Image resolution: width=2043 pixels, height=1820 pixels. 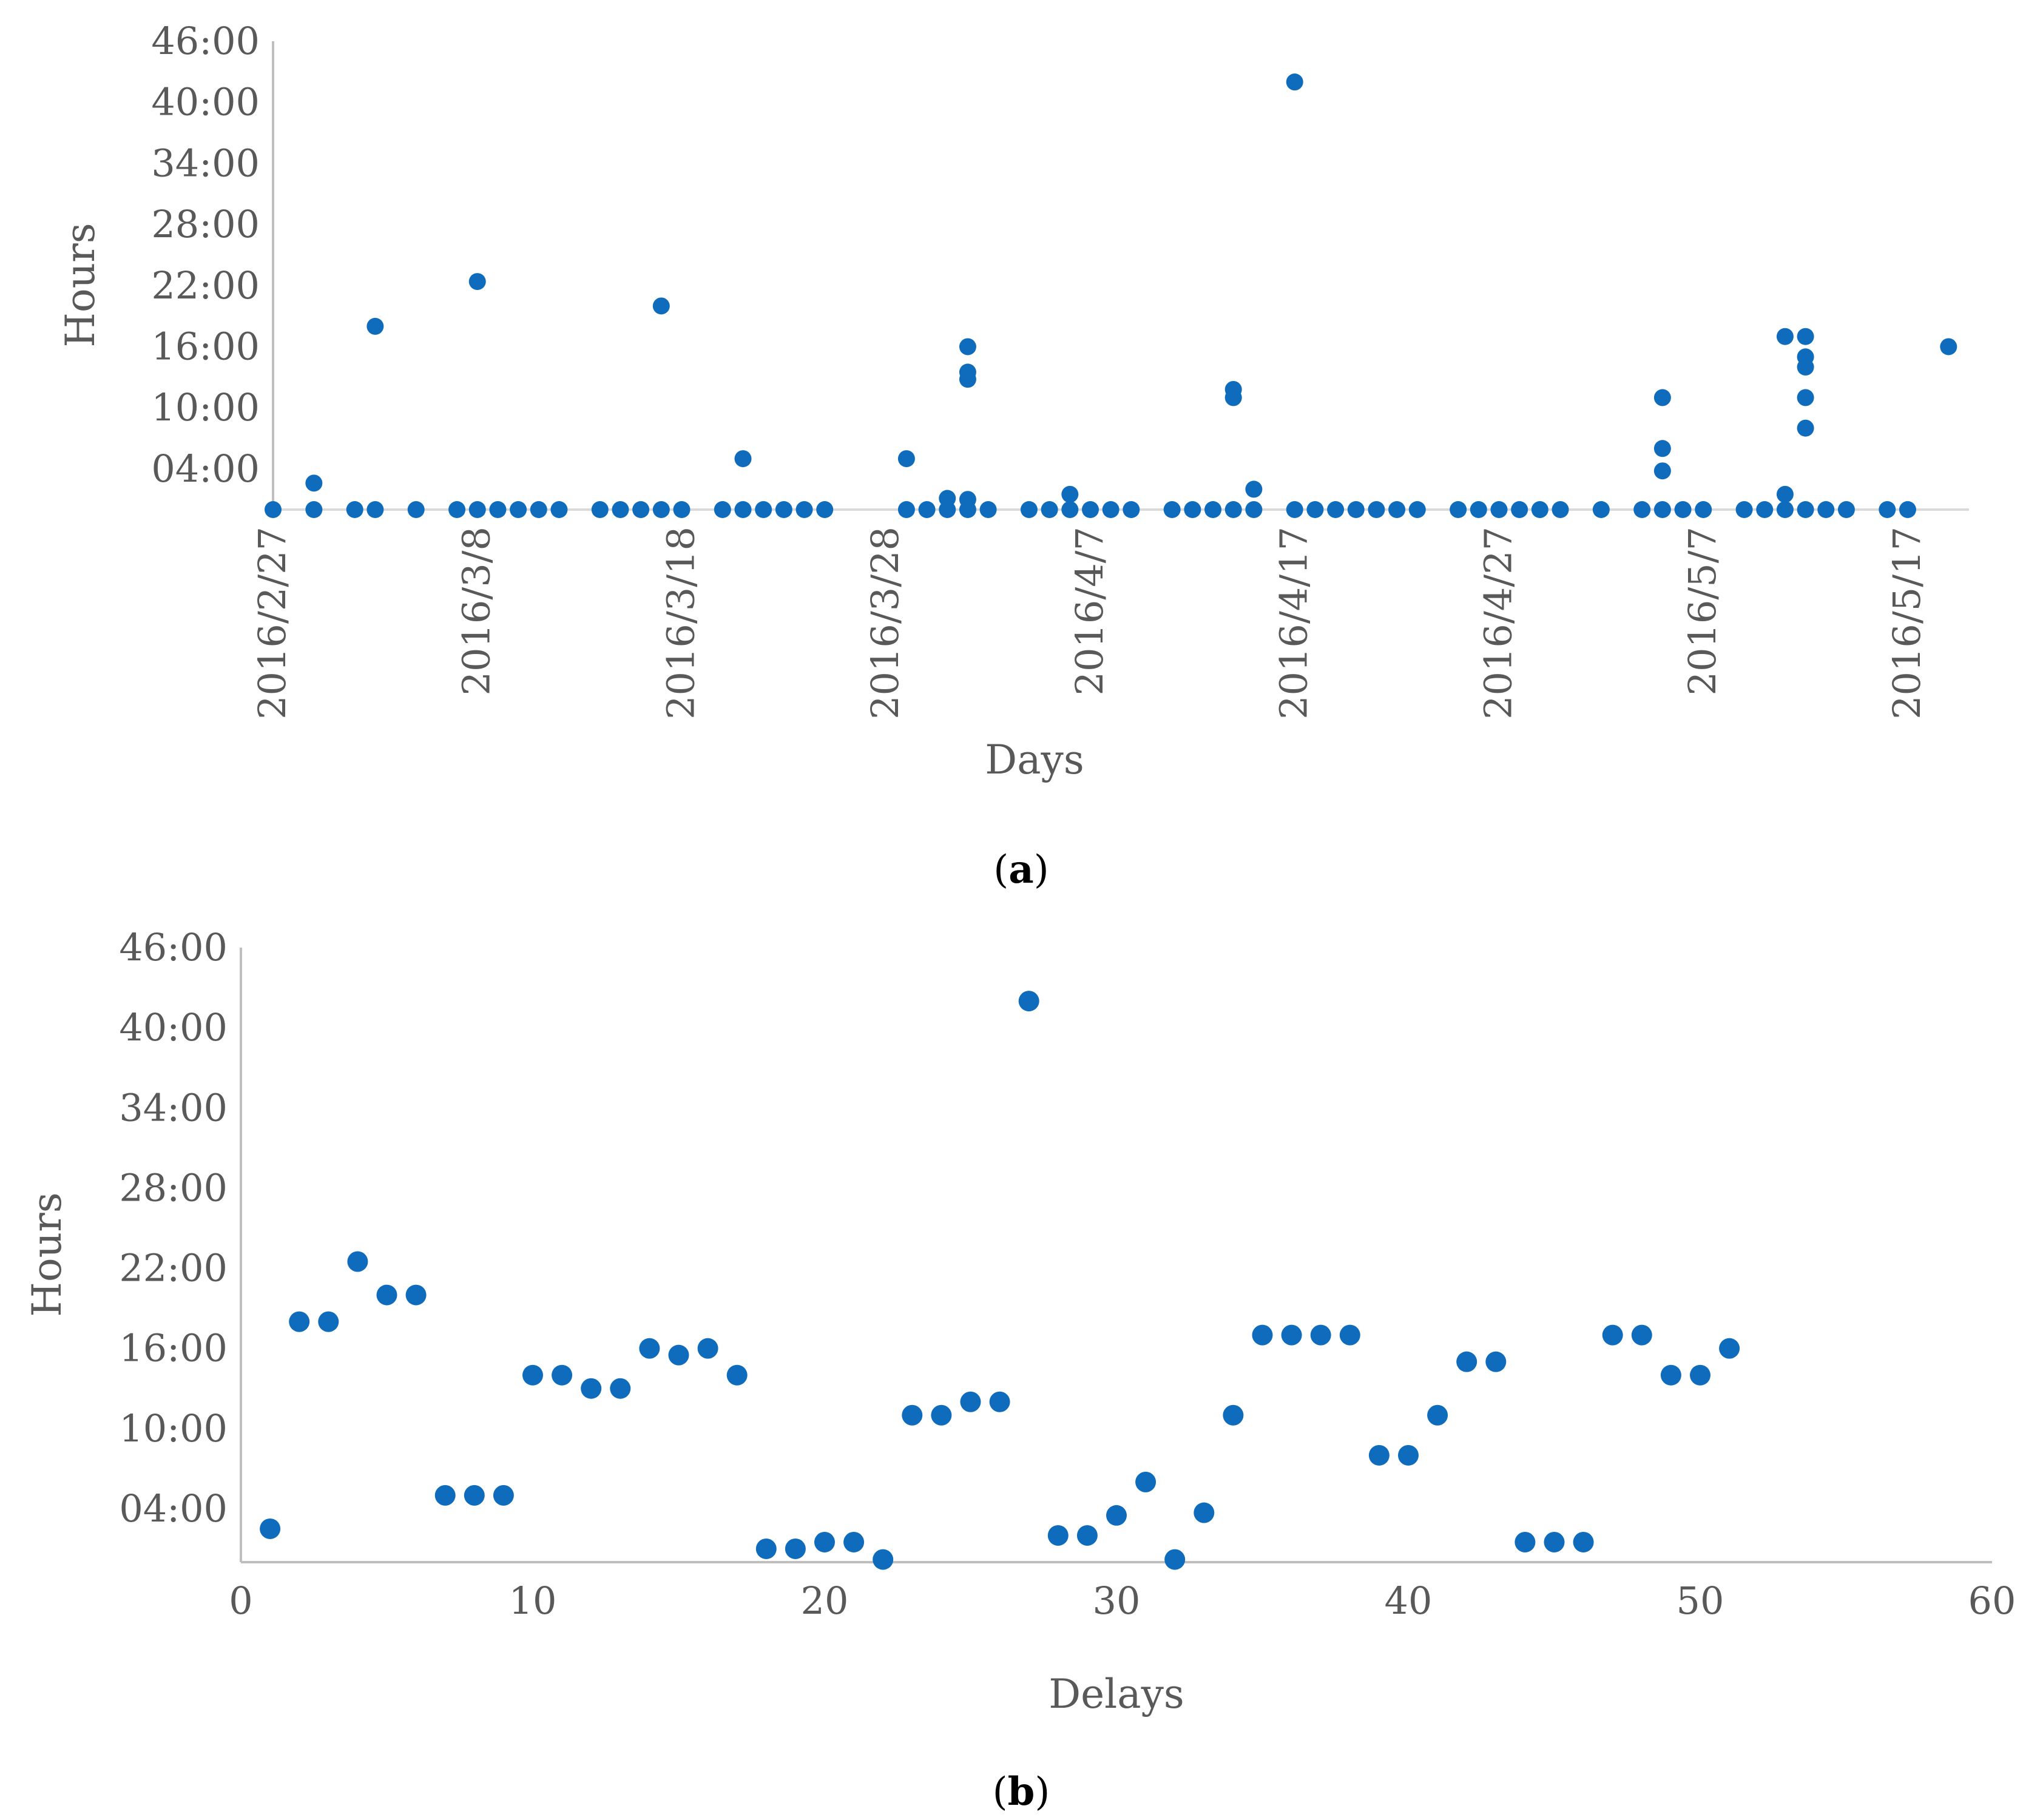 I want to click on chart-a-y-tick-label: 04:00, so click(x=205, y=469).